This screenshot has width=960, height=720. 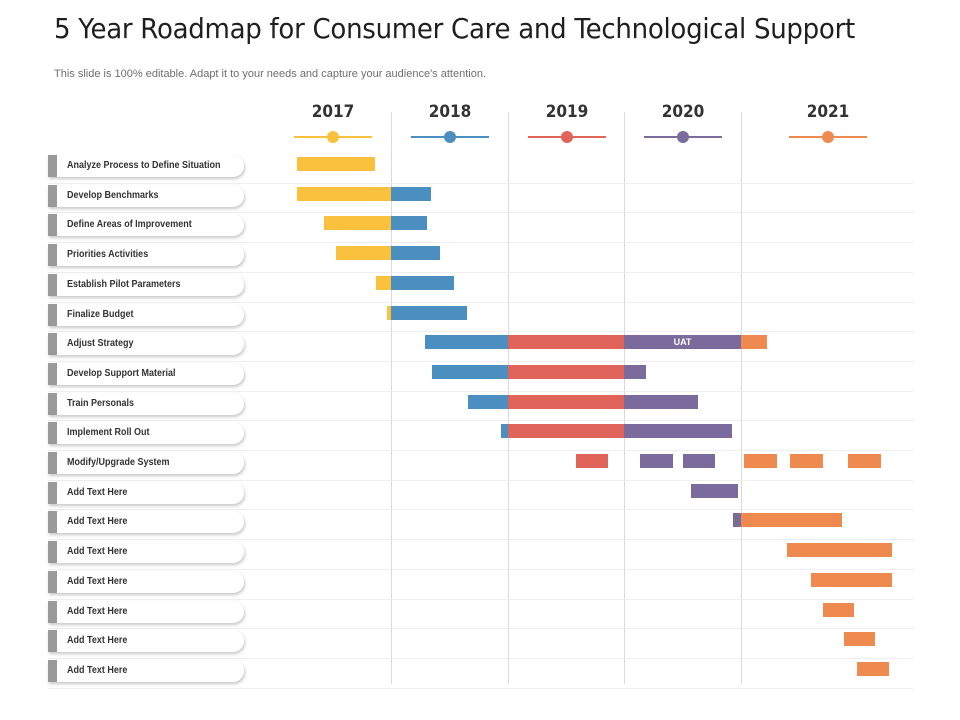 What do you see at coordinates (108, 432) in the screenshot?
I see `task-label-text: Implement Roll Out` at bounding box center [108, 432].